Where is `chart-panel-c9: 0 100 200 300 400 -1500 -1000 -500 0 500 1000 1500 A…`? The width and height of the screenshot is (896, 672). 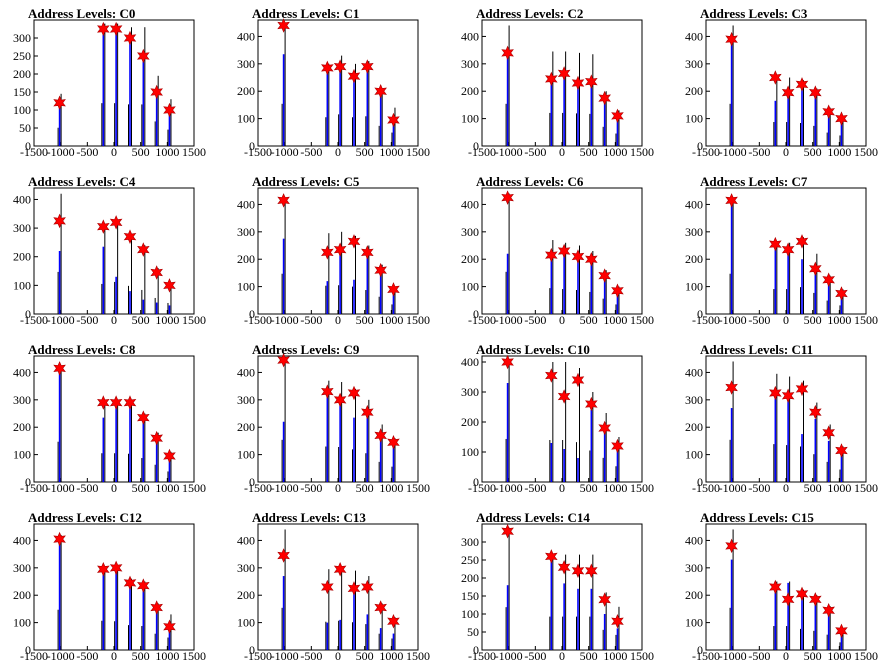
chart-panel-c9: 0 100 200 300 400 -1500 -1000 -500 0 500 1000 1500 A… is located at coordinates (336, 420).